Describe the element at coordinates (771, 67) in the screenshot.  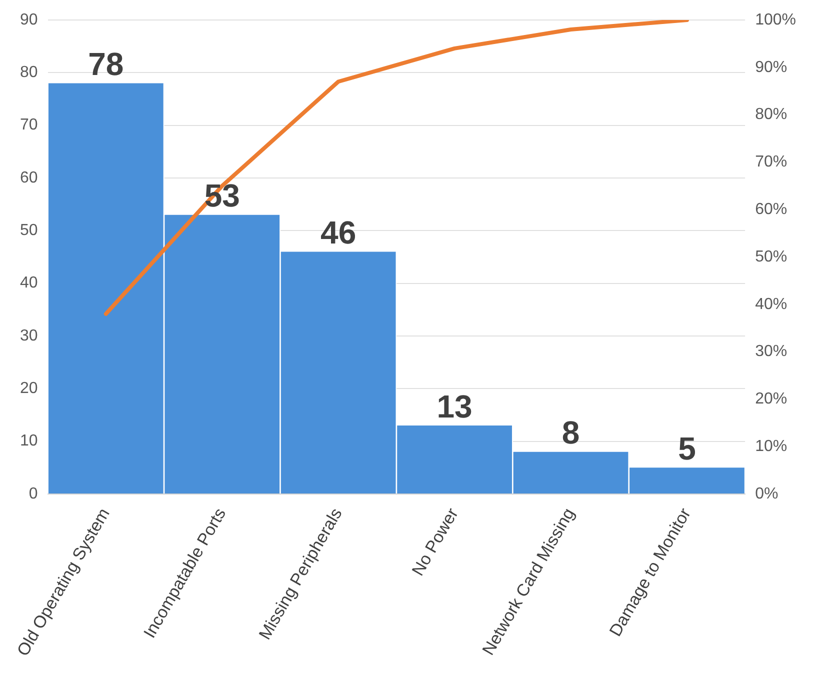
I see `y2-tick-label: 90%` at that location.